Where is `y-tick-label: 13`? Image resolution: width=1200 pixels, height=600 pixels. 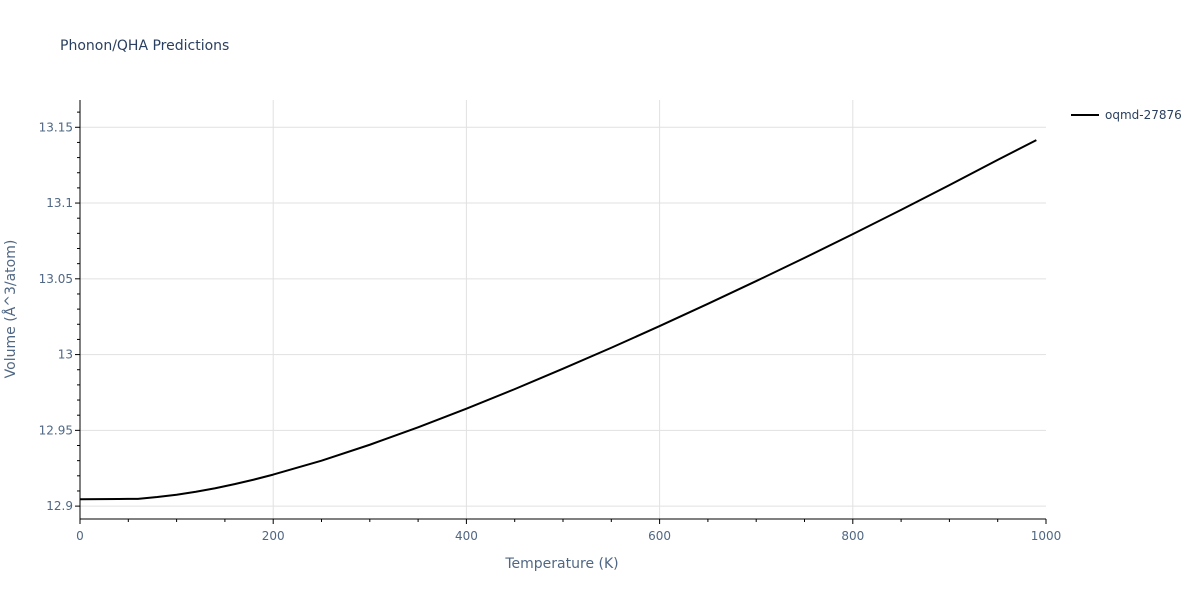
y-tick-label: 13 is located at coordinates (65, 355).